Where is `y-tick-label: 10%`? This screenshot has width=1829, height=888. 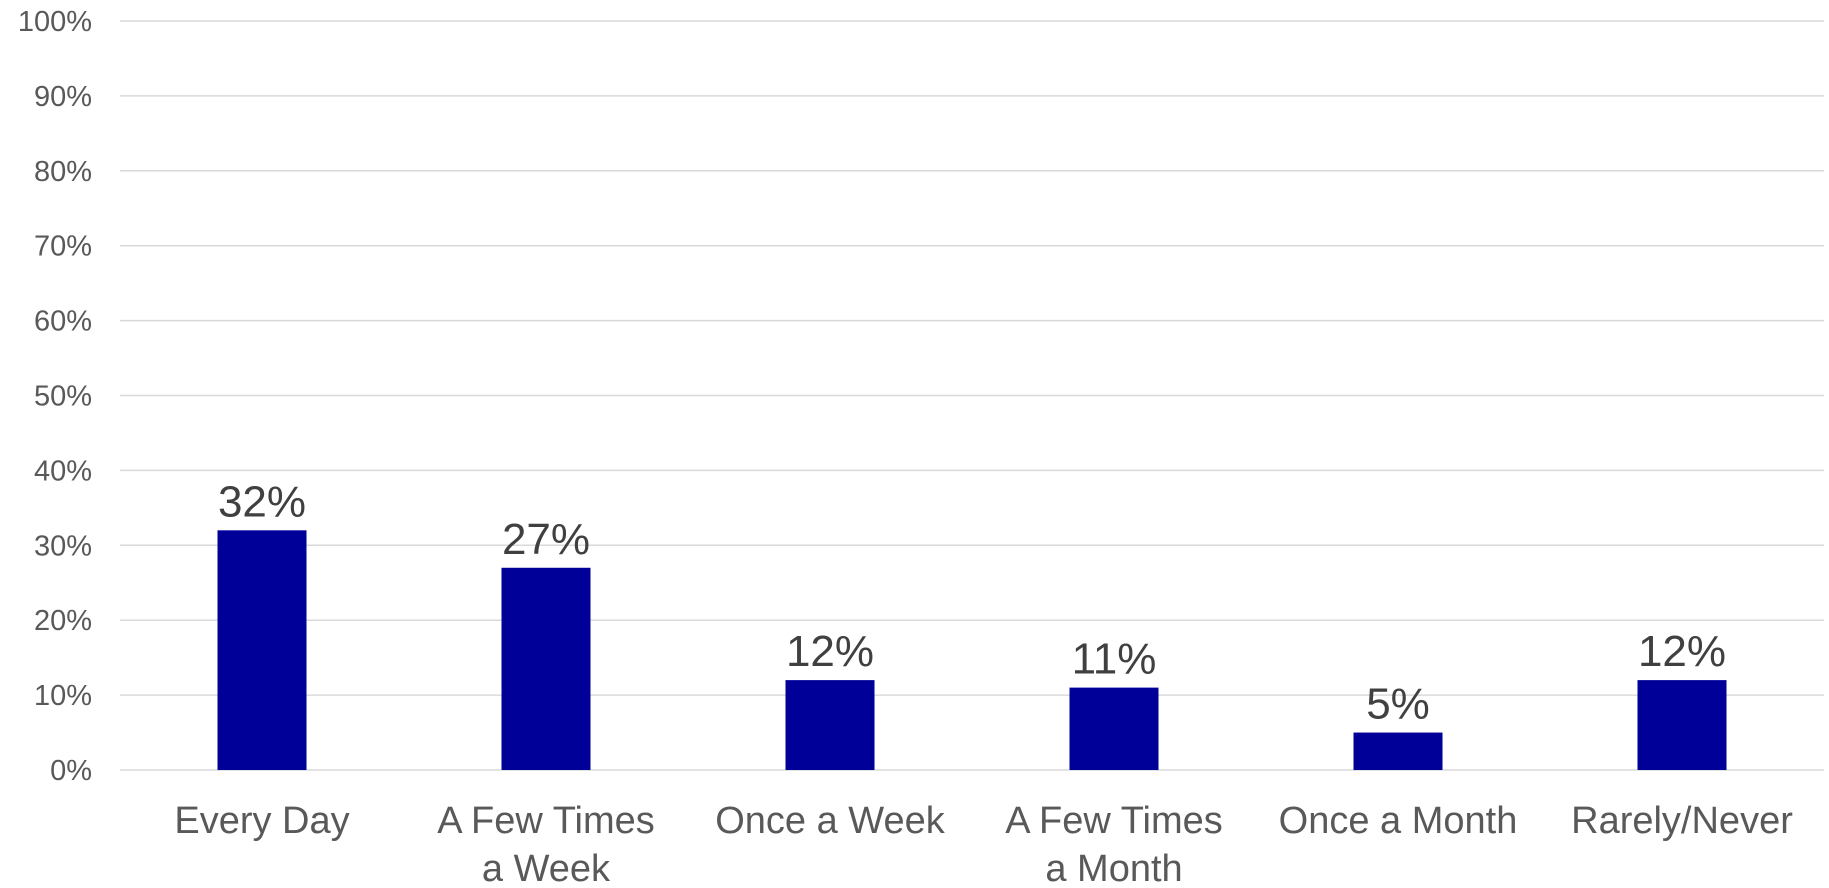 y-tick-label: 10% is located at coordinates (63, 696).